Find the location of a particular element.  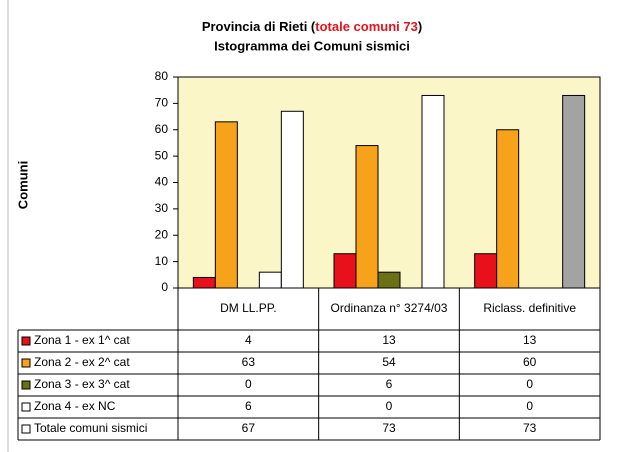

y-tick-label: 30 is located at coordinates (162, 208).